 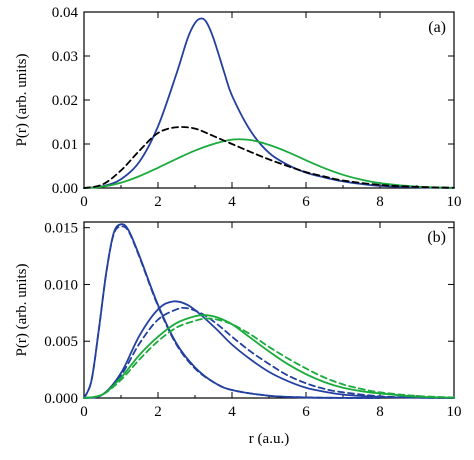 I want to click on y-tick-label: 0.010, so click(x=61, y=285).